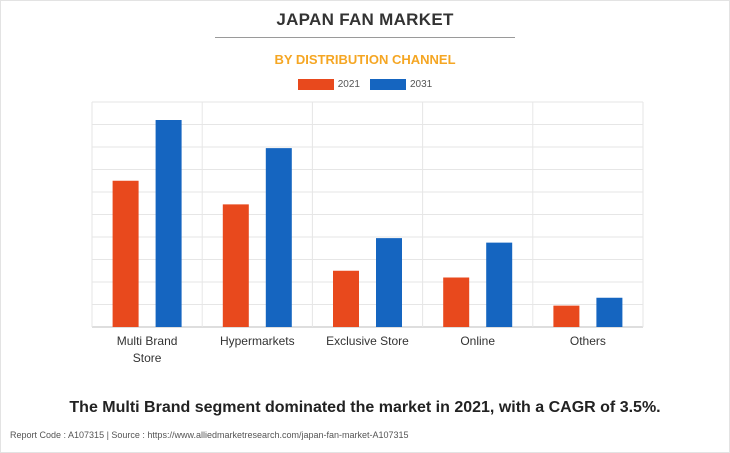 The image size is (730, 453). What do you see at coordinates (388, 84) in the screenshot?
I see `legend-swatch-2031` at bounding box center [388, 84].